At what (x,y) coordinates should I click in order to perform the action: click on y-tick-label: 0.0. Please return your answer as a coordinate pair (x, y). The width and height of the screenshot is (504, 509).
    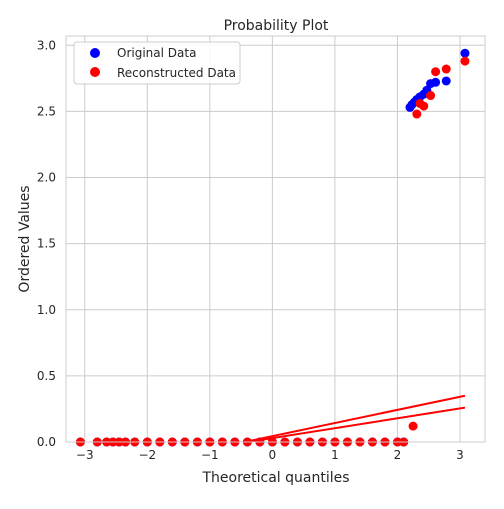
    Looking at the image, I should click on (46, 442).